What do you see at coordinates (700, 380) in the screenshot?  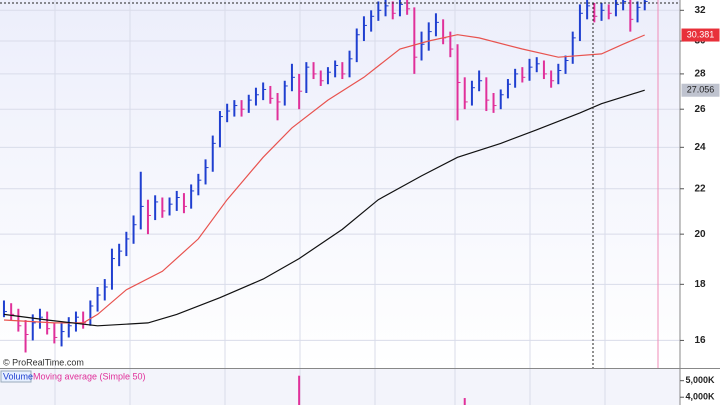 I see `volume-tick-label: 5,000K` at bounding box center [700, 380].